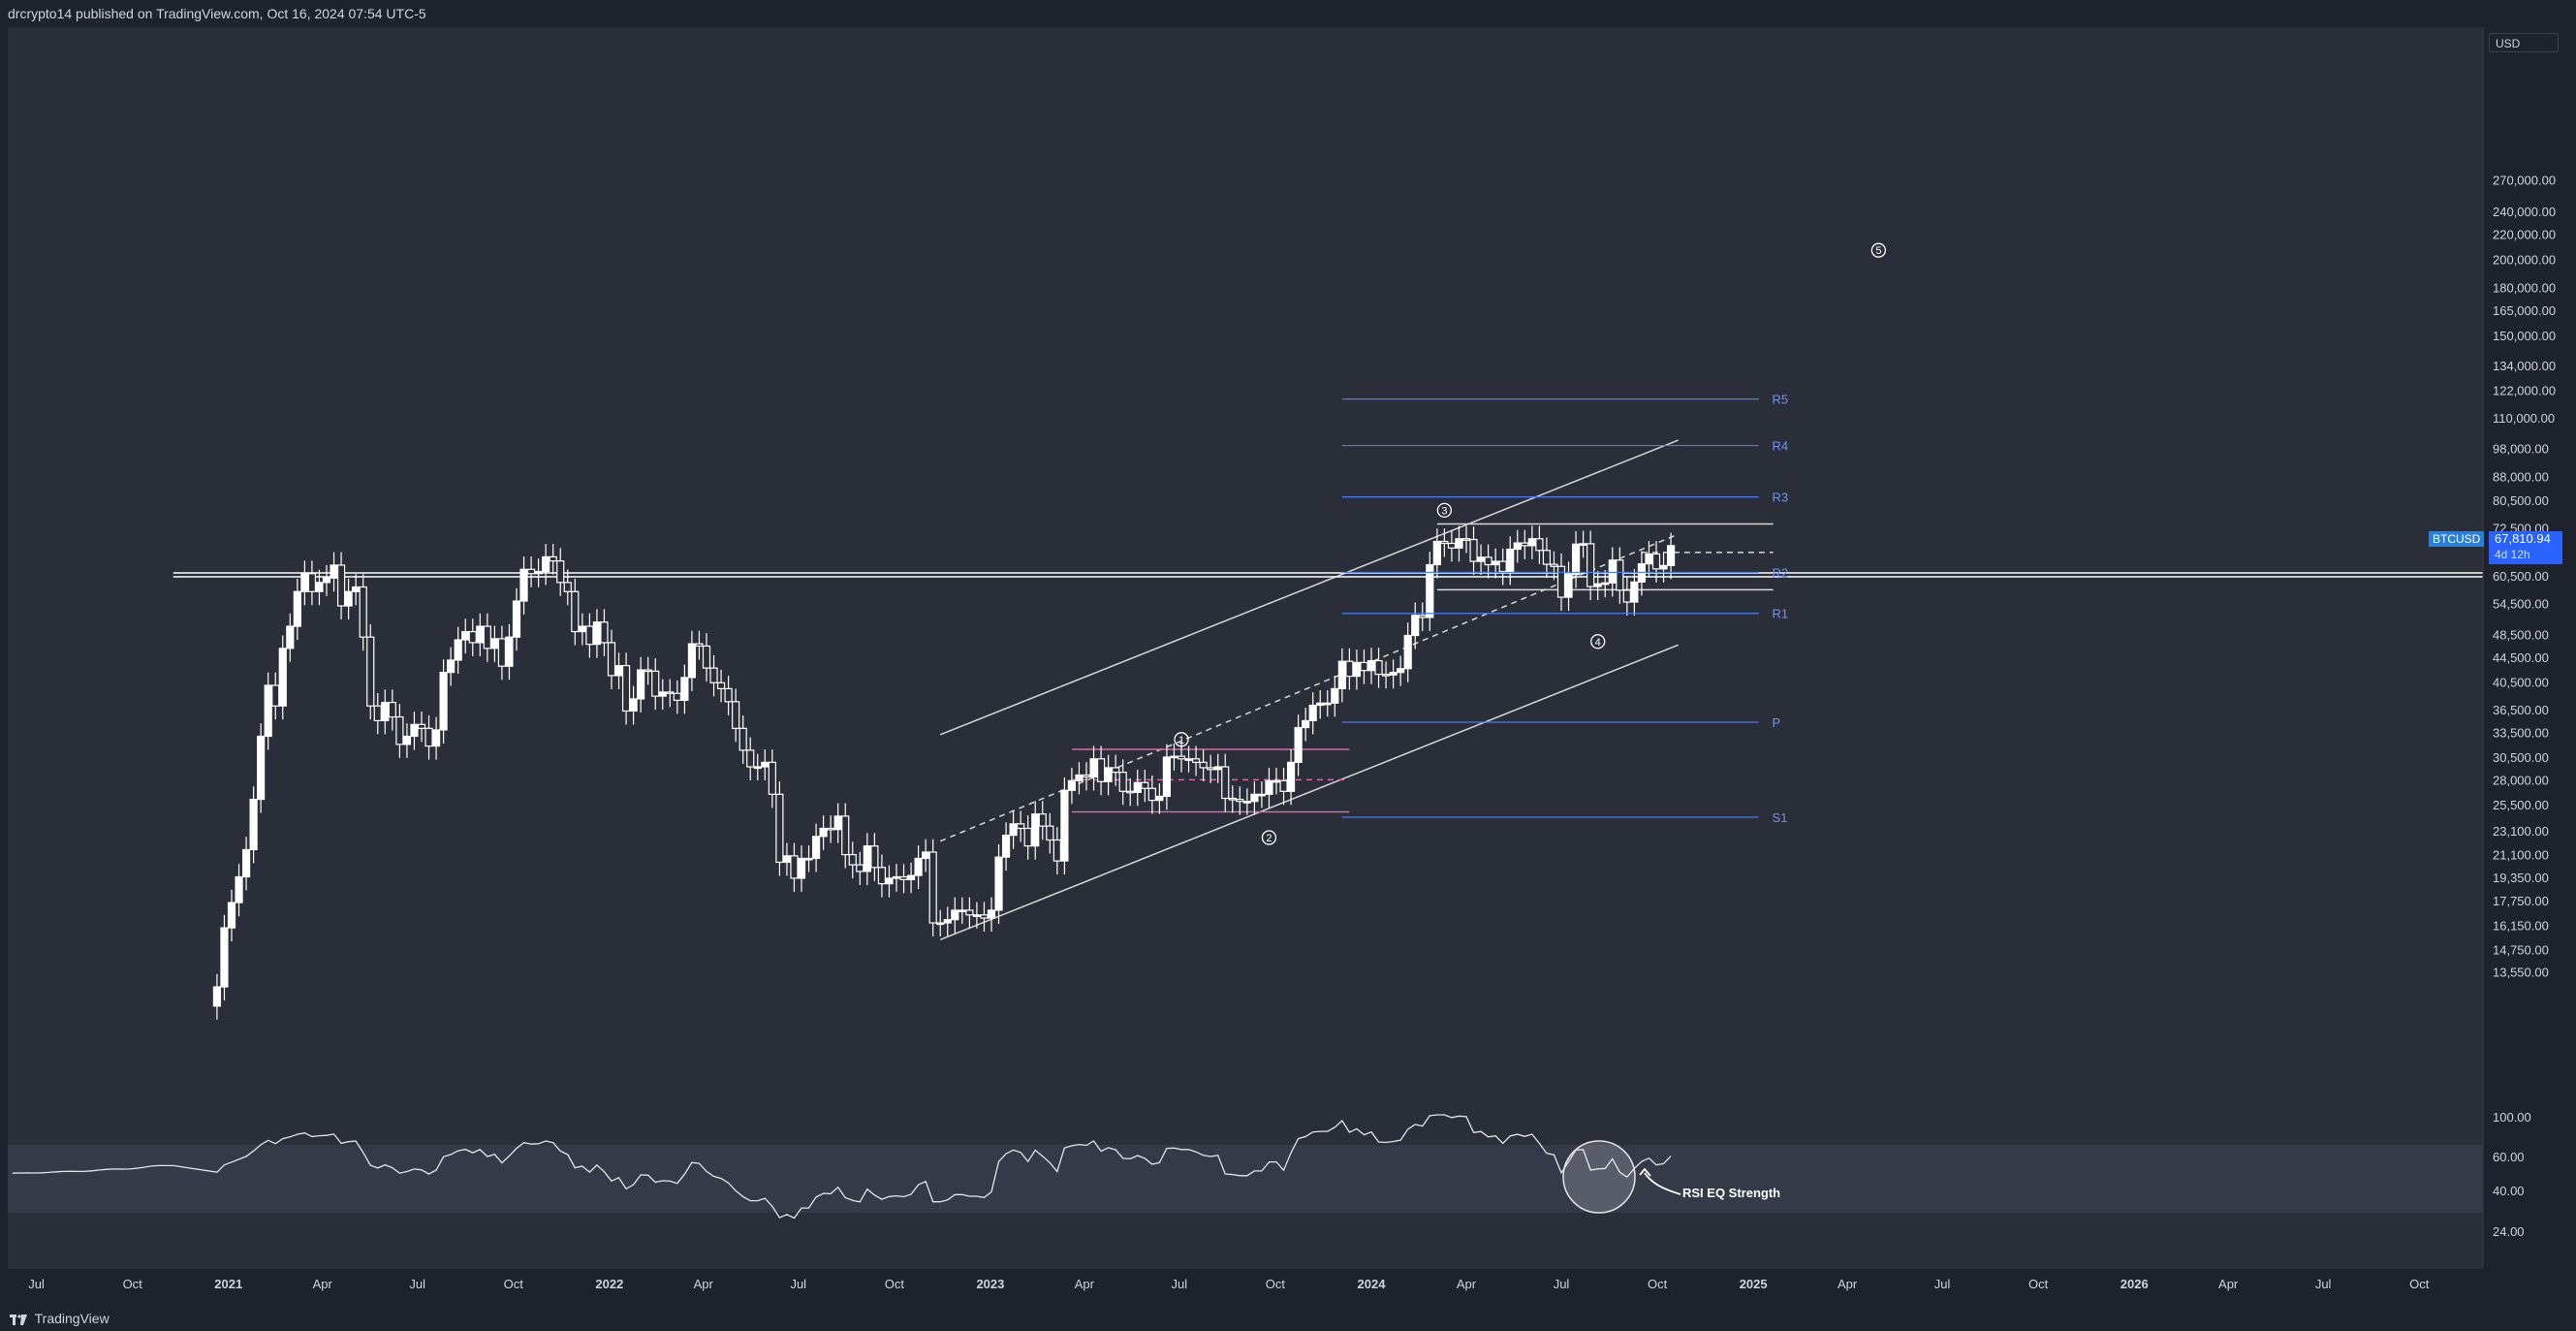  Describe the element at coordinates (1777, 723) in the screenshot. I see `pivot-level-label: P` at that location.